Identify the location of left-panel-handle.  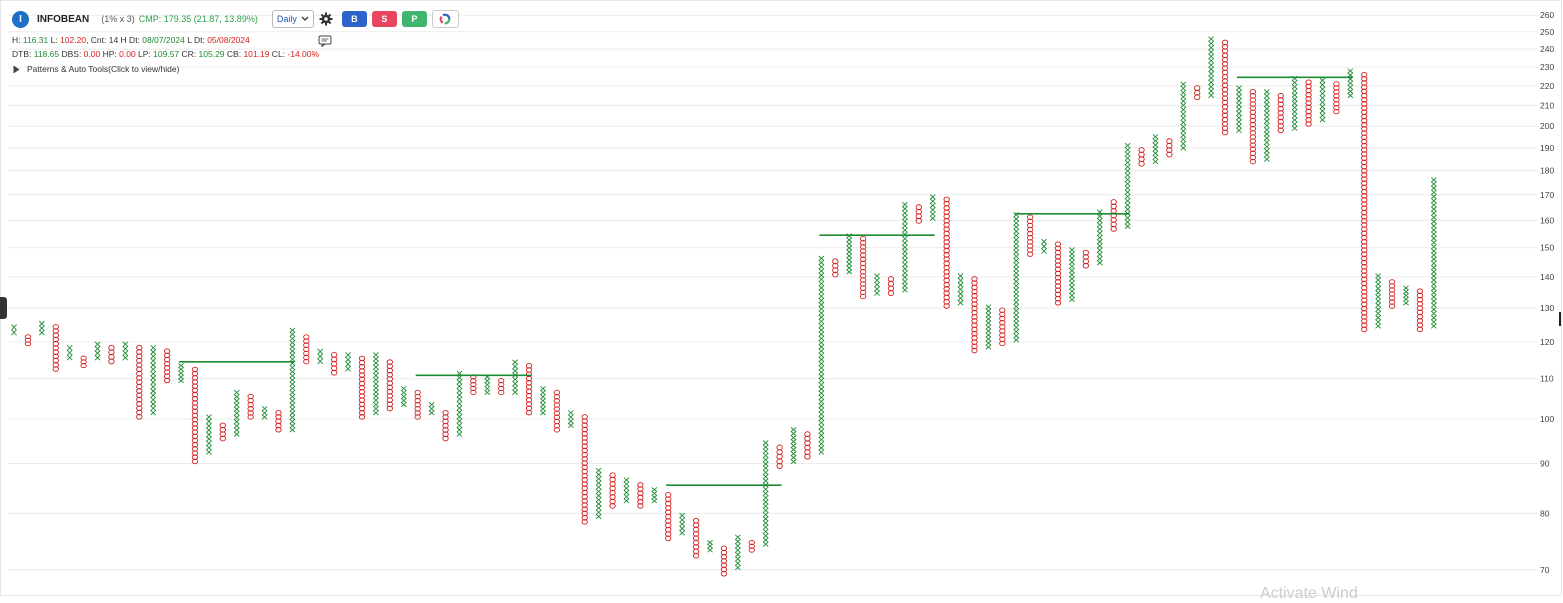
(3, 308).